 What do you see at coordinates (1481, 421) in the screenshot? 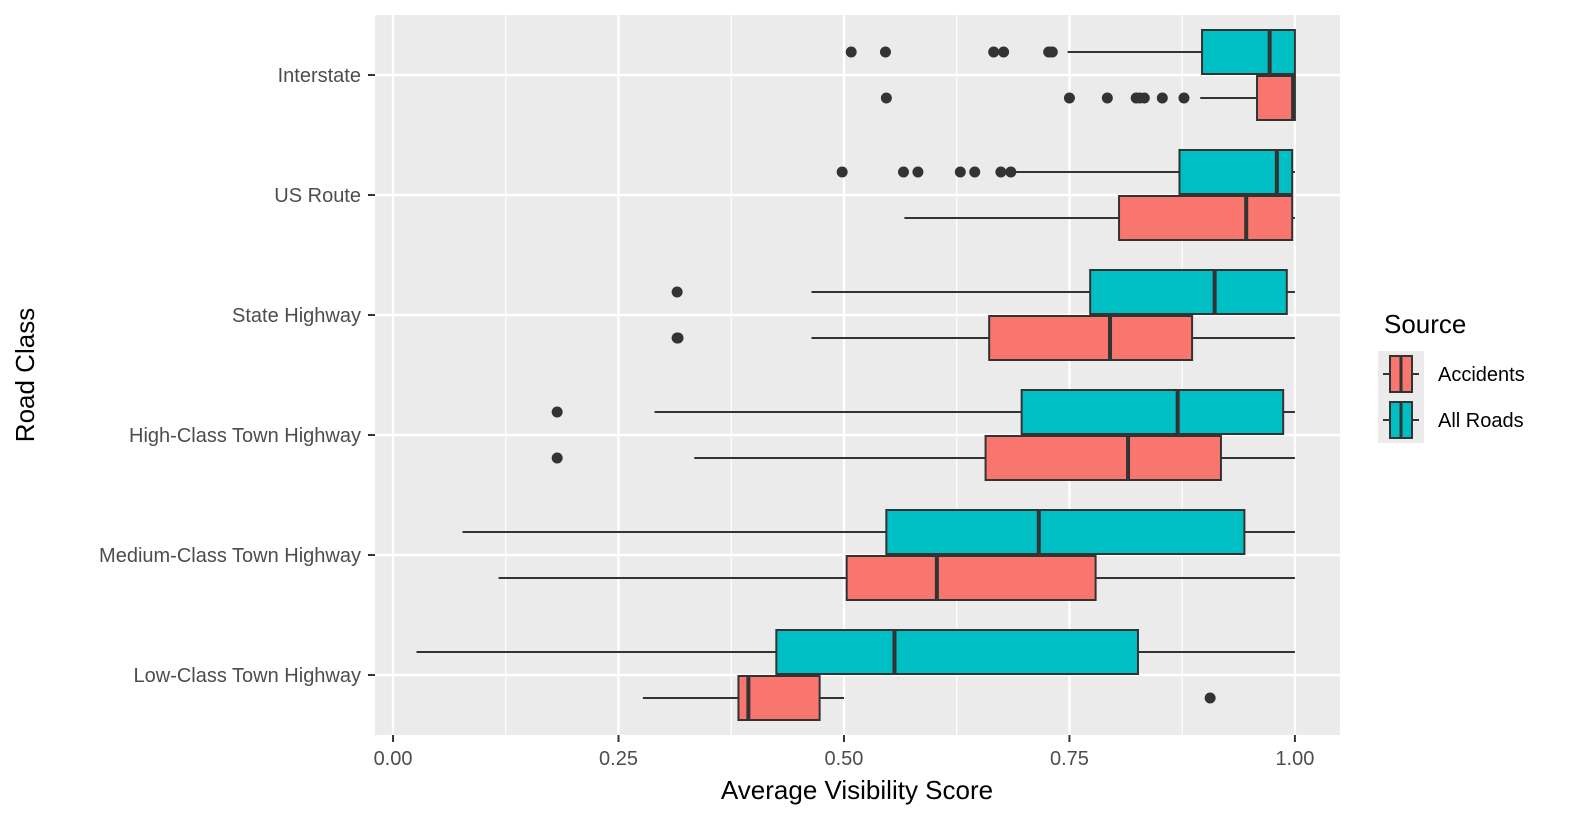
I see `legend-label: All Roads` at bounding box center [1481, 421].